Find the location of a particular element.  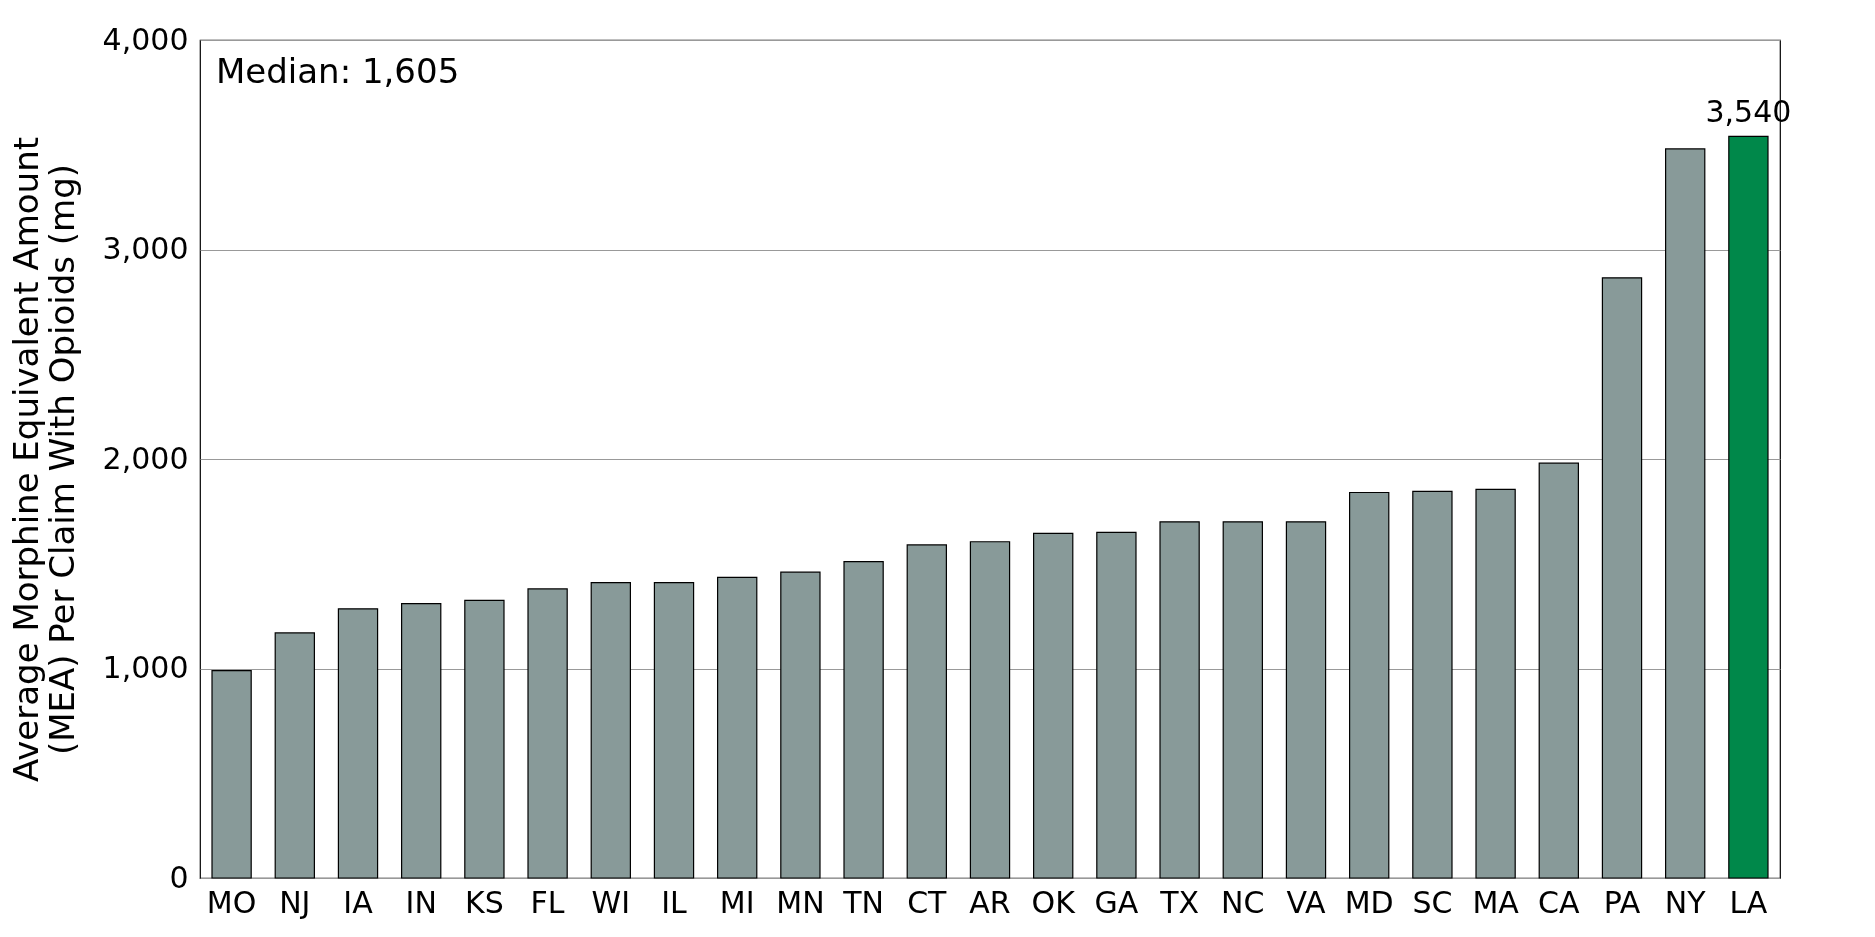

y-axis-title: Average Morphine Equivalent Amount (MEA) Per Claim With Opioids (mg) is located at coordinates (43, 459).